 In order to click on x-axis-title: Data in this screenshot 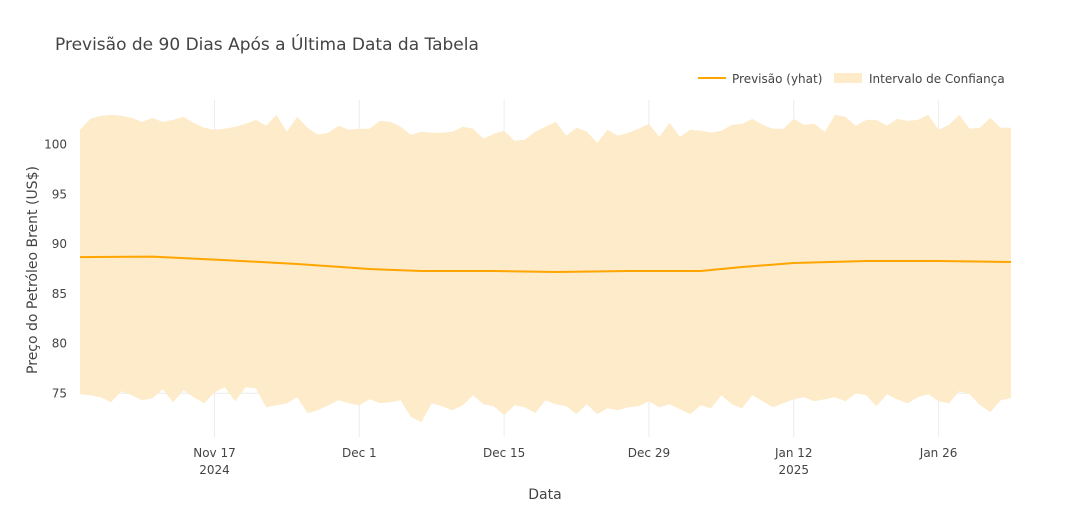, I will do `click(544, 495)`.